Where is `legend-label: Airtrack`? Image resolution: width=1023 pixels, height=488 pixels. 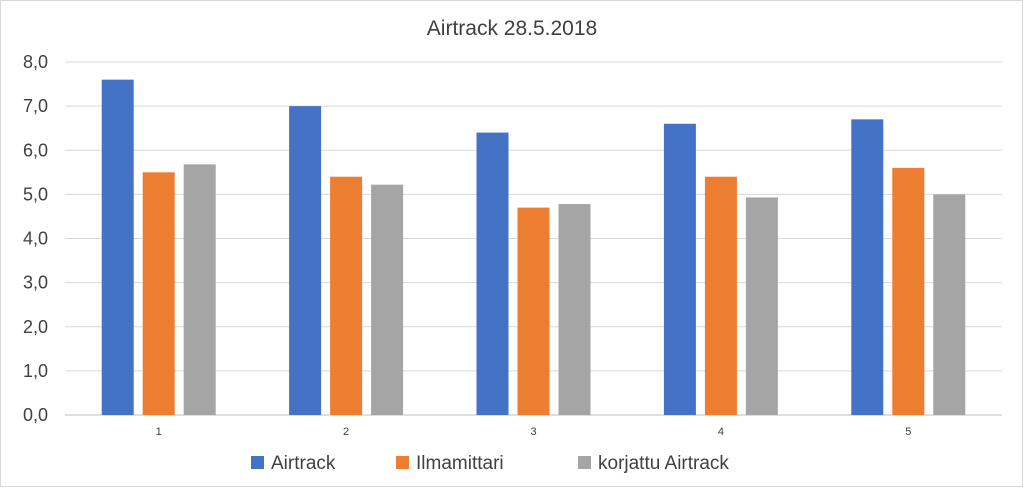
legend-label: Airtrack is located at coordinates (303, 463).